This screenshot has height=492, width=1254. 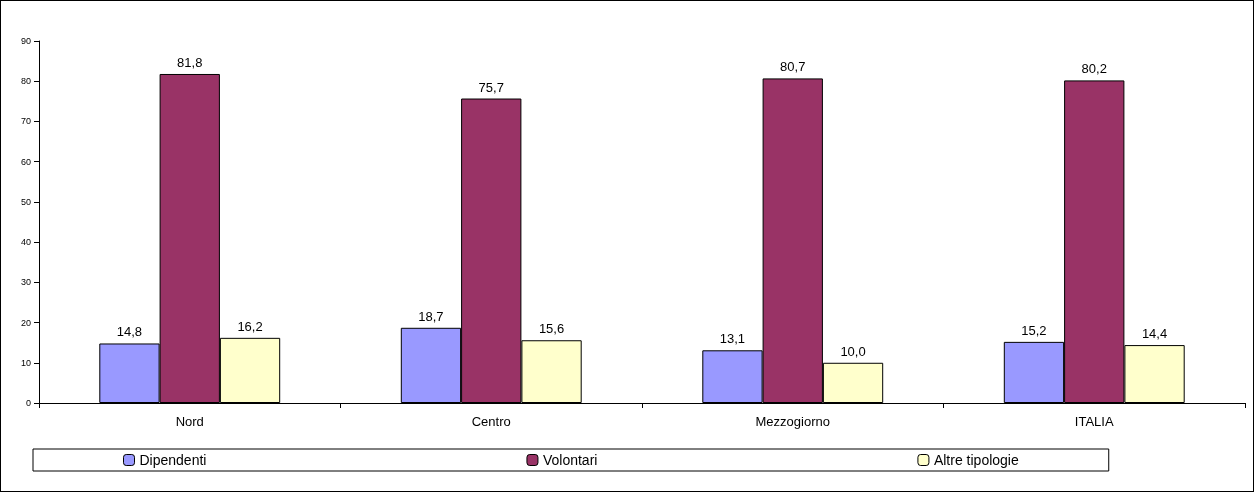 What do you see at coordinates (25, 282) in the screenshot?
I see `y-tick-label: 30` at bounding box center [25, 282].